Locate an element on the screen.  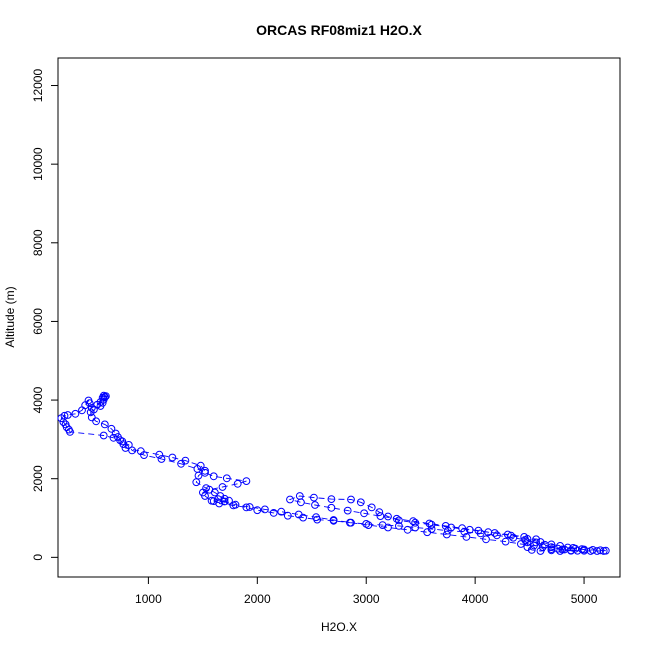
y-tick-label: 0 is located at coordinates (38, 557).